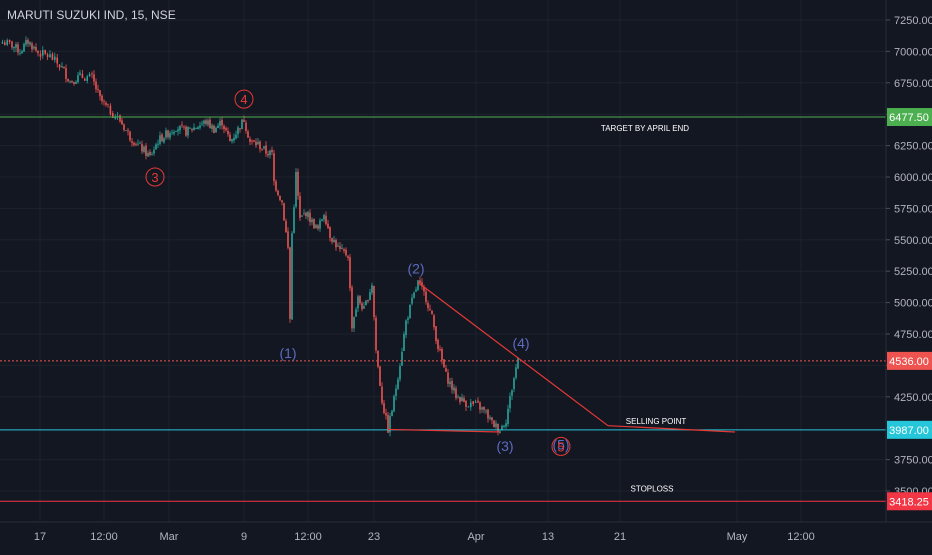 The height and width of the screenshot is (555, 932). I want to click on trendline, so click(444, 430).